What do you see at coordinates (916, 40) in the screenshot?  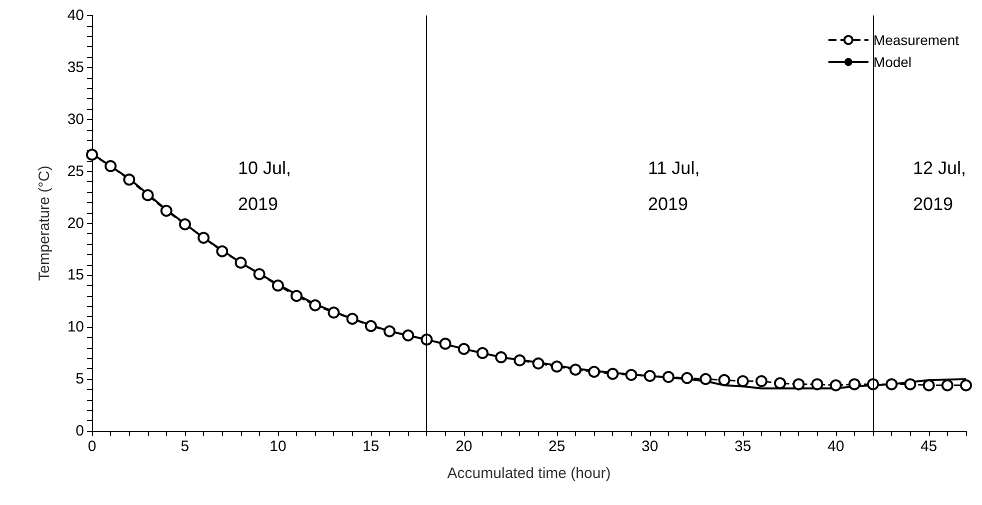 I see `legend-label: Measurement` at bounding box center [916, 40].